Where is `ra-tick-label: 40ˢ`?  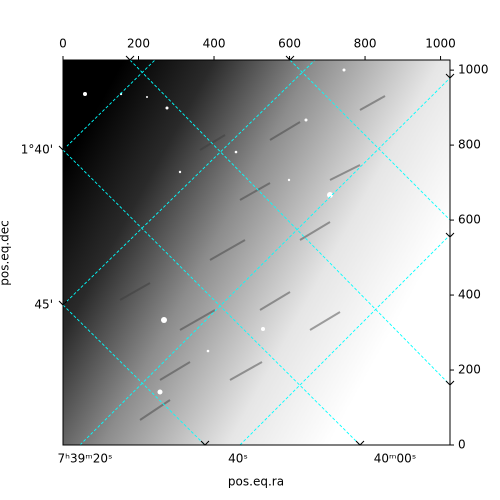 ra-tick-label: 40ˢ is located at coordinates (238, 459).